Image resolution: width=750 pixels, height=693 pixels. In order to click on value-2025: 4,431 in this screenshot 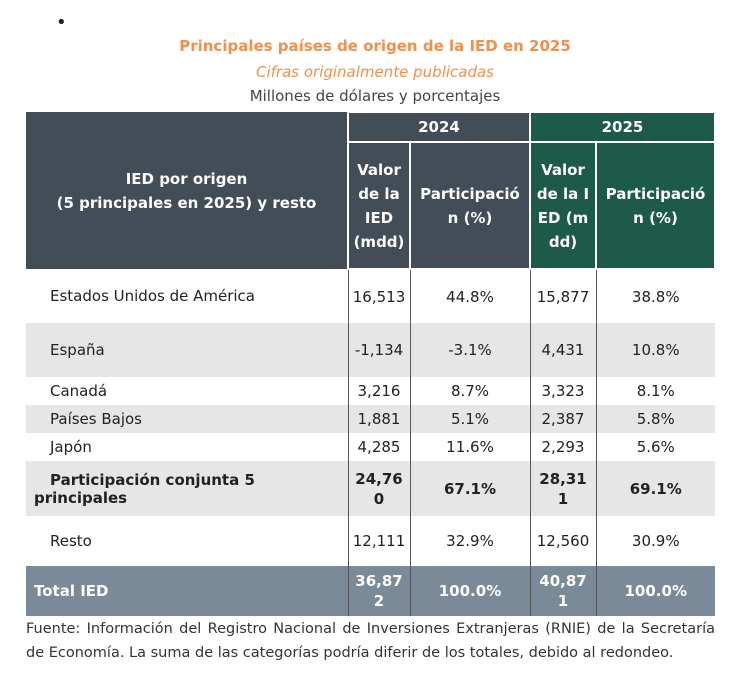, I will do `click(563, 350)`.